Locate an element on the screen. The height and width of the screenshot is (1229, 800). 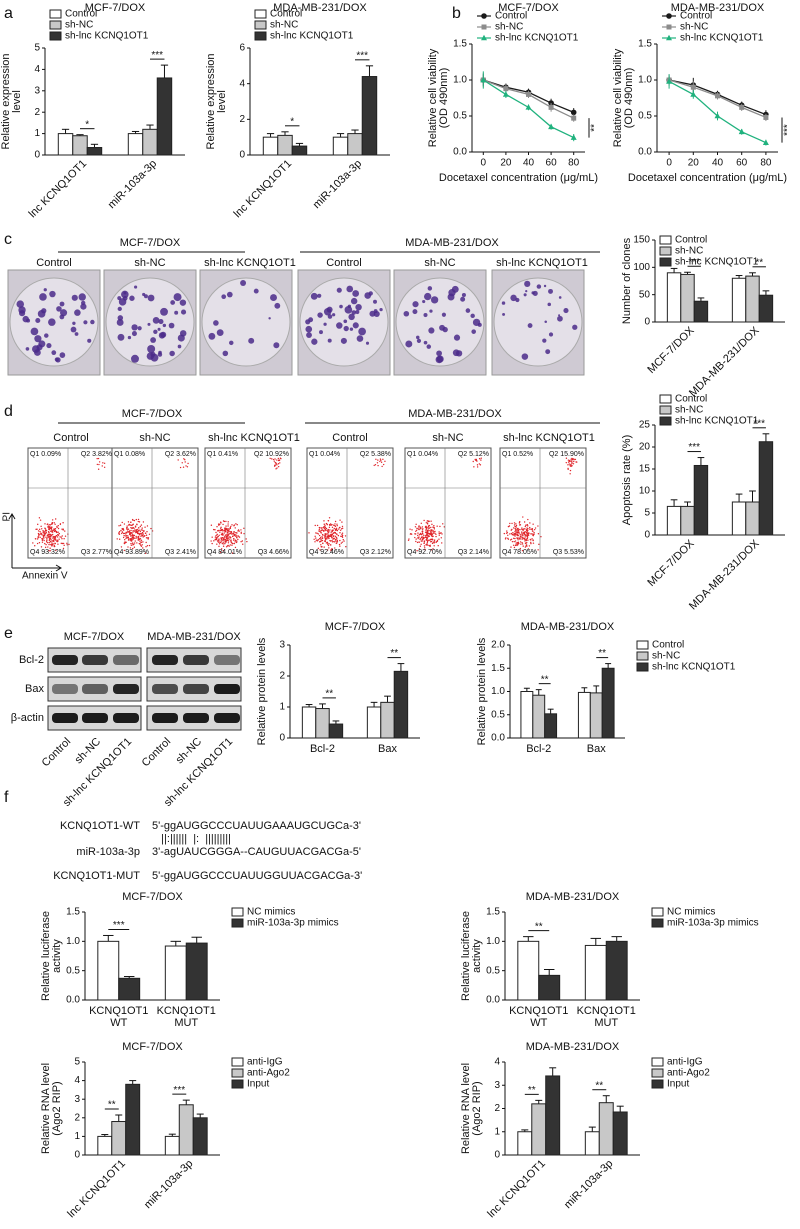
axis-label: Annexin V is located at coordinates (45, 576).